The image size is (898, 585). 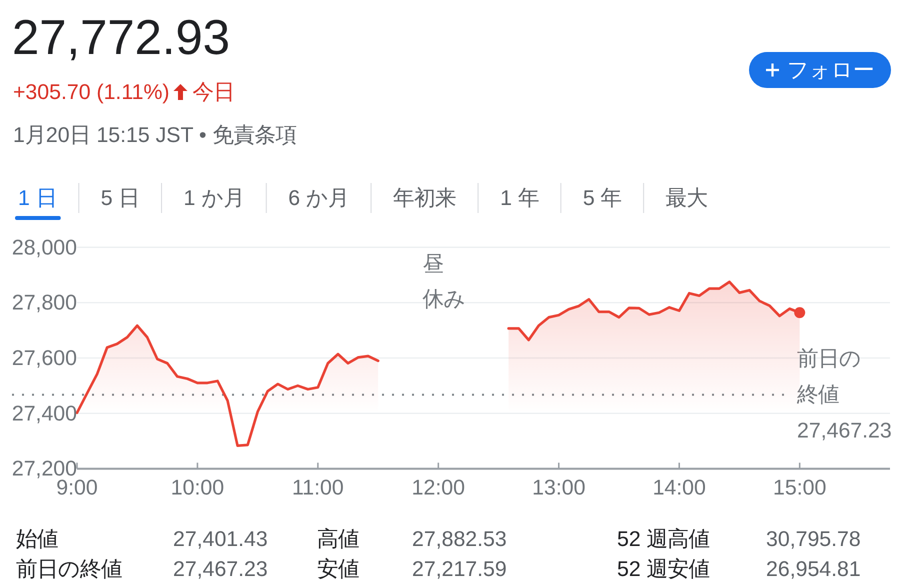 I want to click on text: 26,954.81, so click(x=813, y=569).